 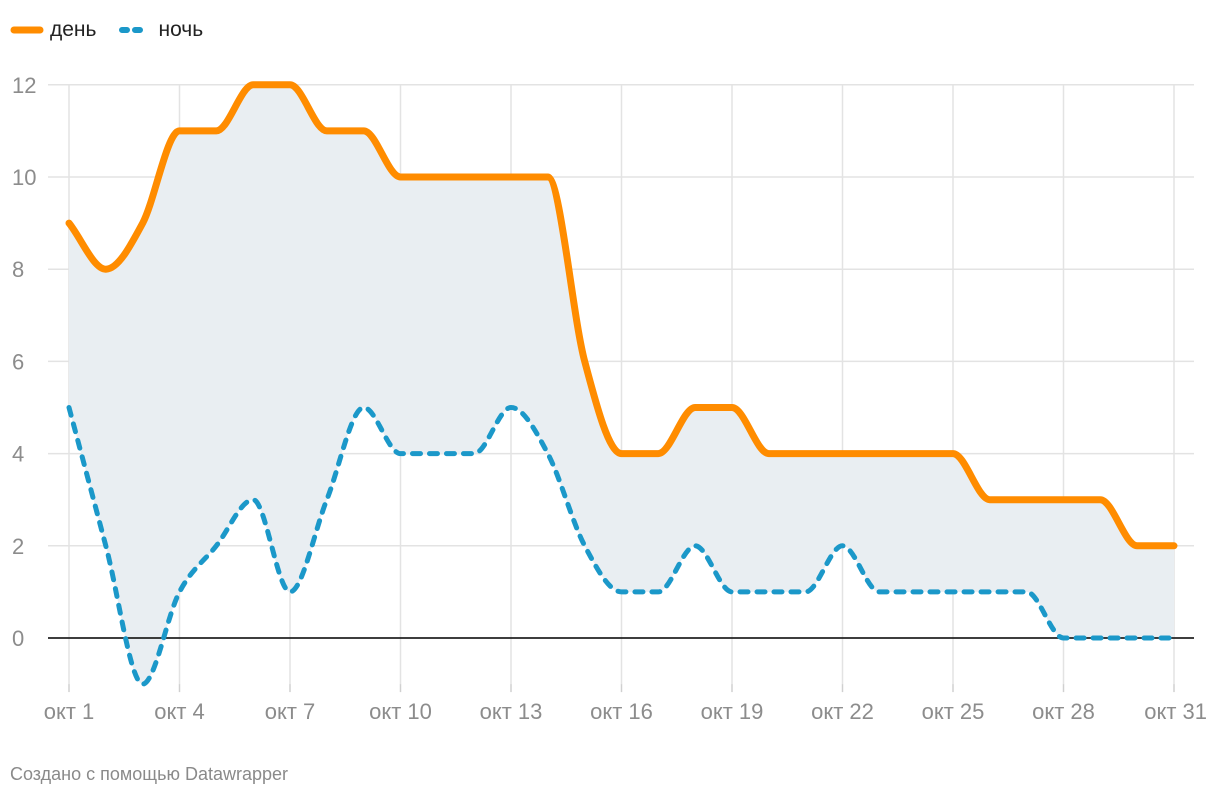 I want to click on y-tick-label-2: 4, so click(x=18, y=454).